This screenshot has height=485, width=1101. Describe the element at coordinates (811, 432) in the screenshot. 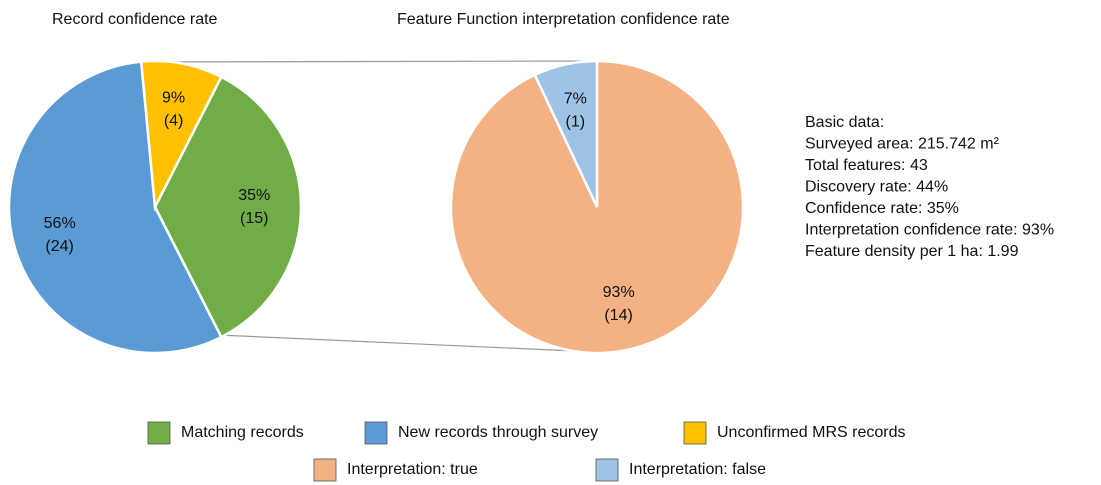

I see `legend-label: Unconfirmed MRS records` at that location.